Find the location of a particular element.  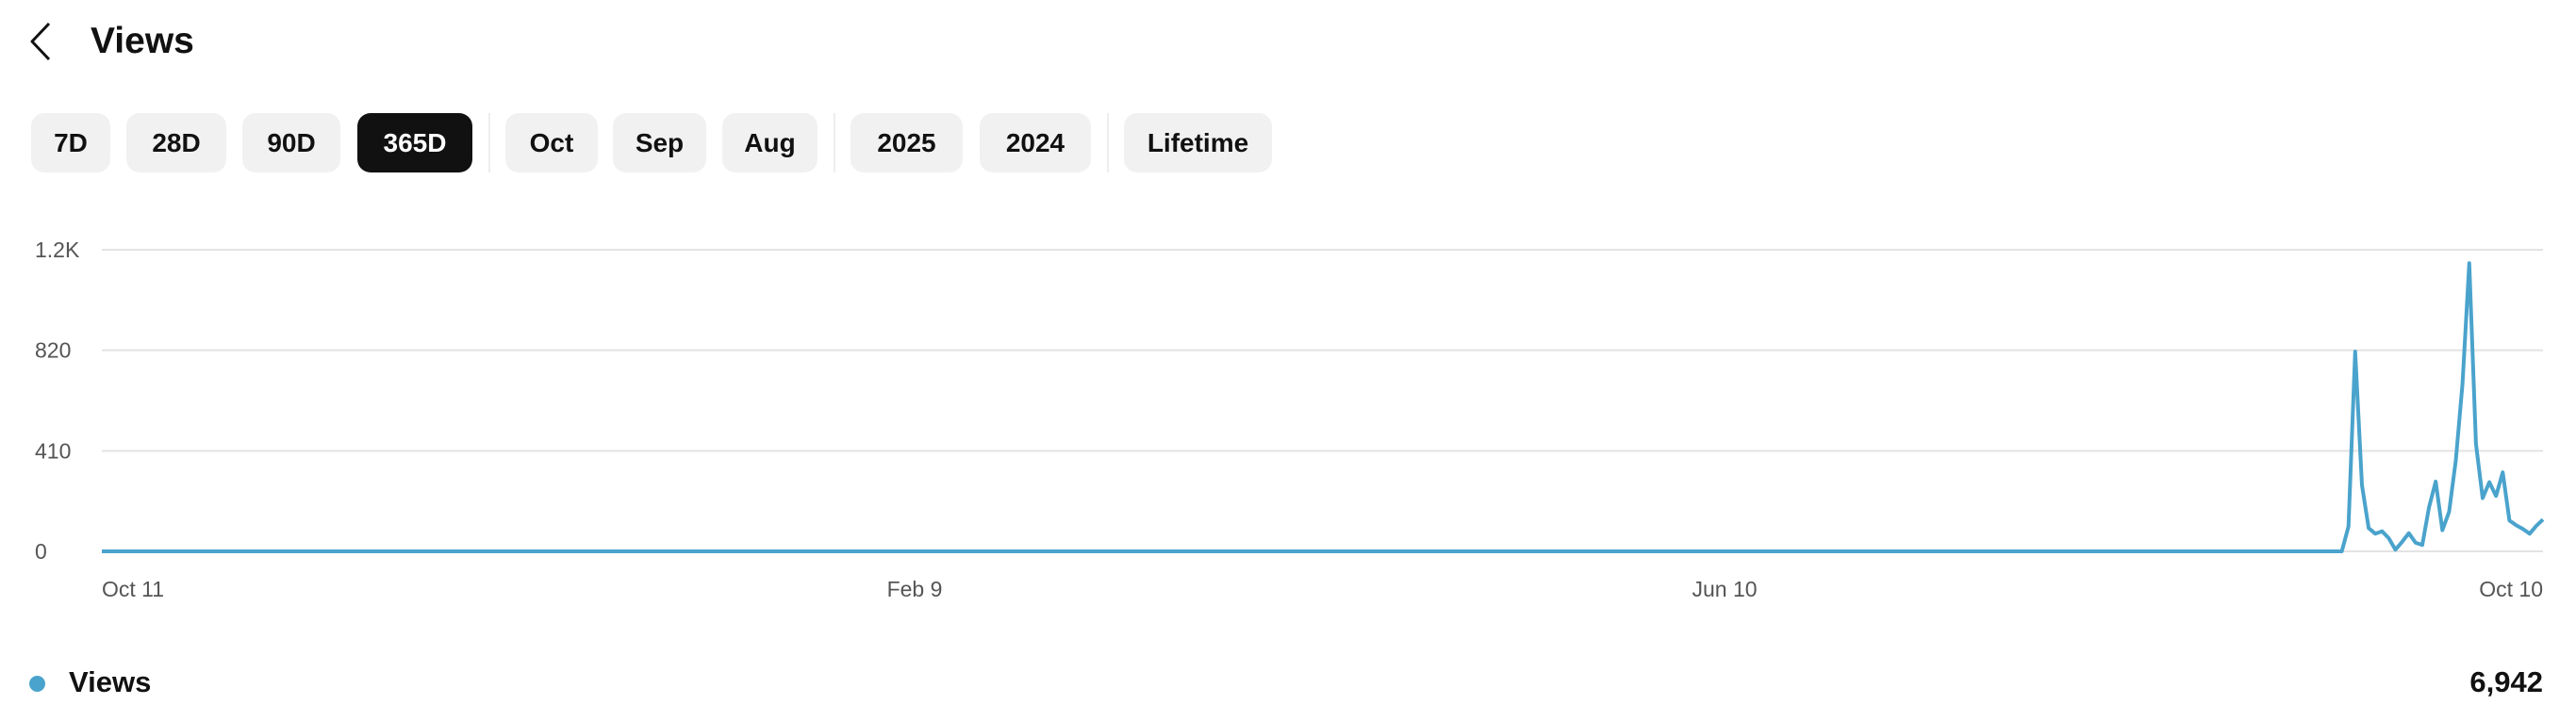

range-button-lifetime: Lifetime is located at coordinates (1198, 142).